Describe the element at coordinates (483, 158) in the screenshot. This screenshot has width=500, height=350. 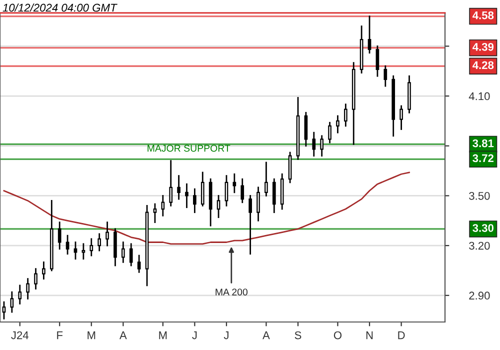
I see `ref-line-label: 3.72` at that location.